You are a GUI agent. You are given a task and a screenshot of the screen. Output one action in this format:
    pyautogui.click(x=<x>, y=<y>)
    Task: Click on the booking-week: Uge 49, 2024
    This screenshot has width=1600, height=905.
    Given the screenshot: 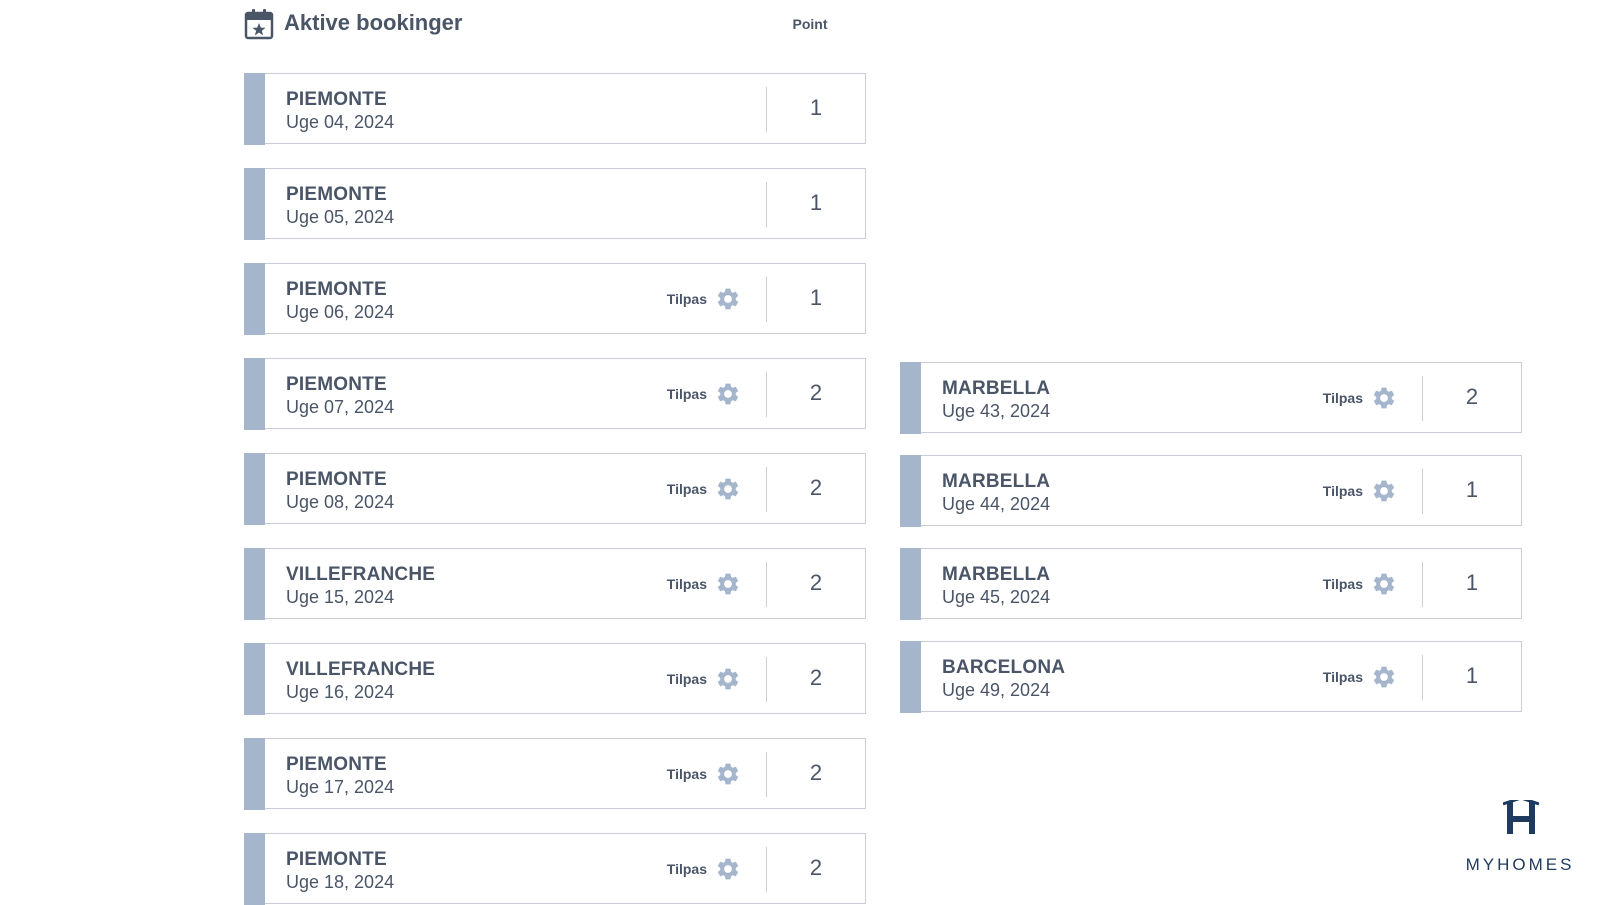 What is the action you would take?
    pyautogui.click(x=996, y=690)
    